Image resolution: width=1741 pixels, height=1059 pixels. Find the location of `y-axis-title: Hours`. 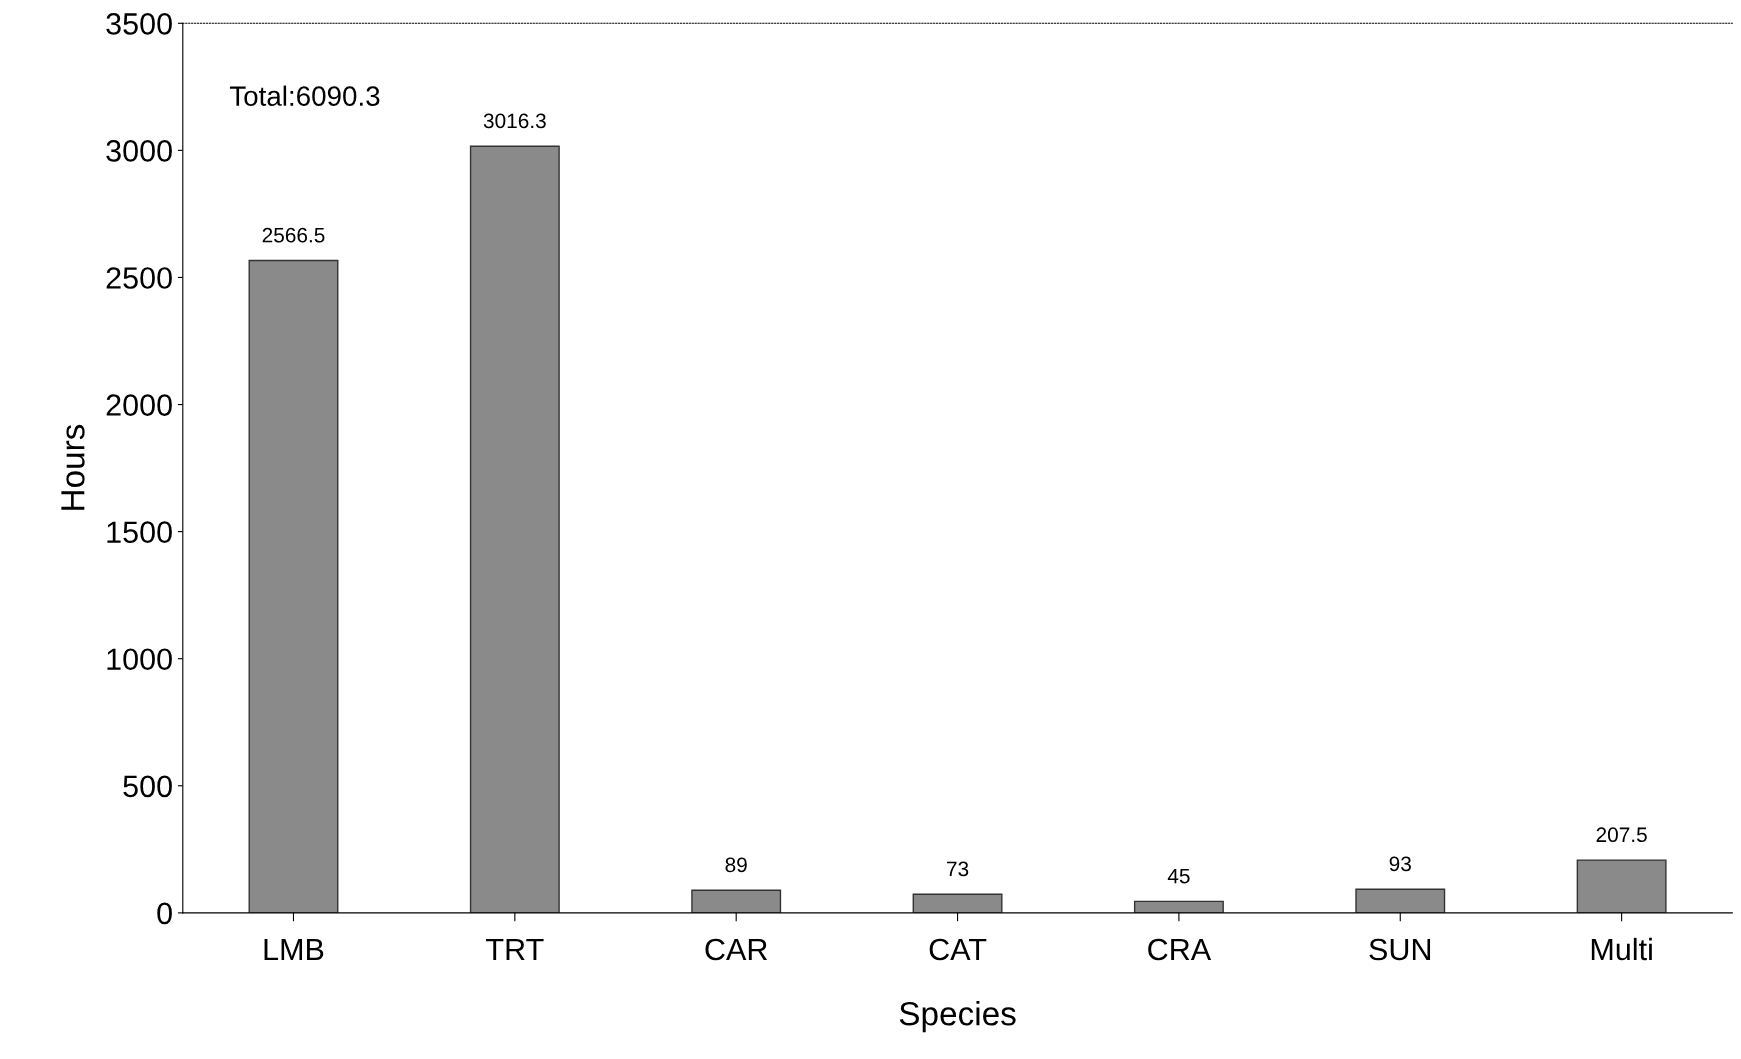

y-axis-title: Hours is located at coordinates (73, 467).